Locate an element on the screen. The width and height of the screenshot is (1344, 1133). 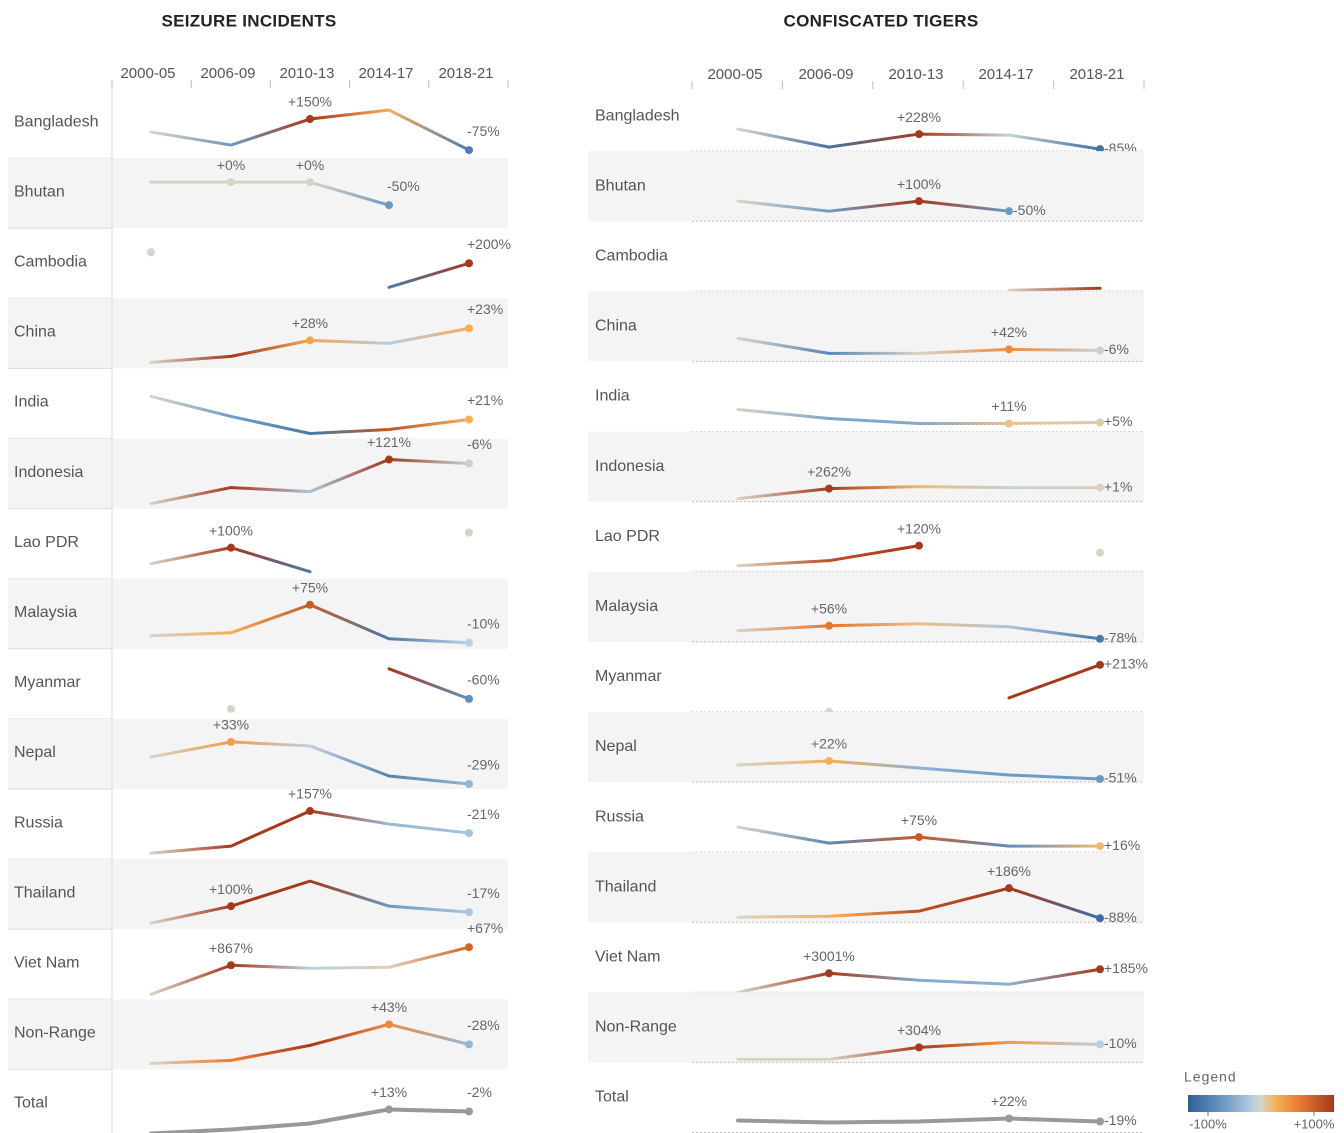
change-label: +121% is located at coordinates (389, 442).